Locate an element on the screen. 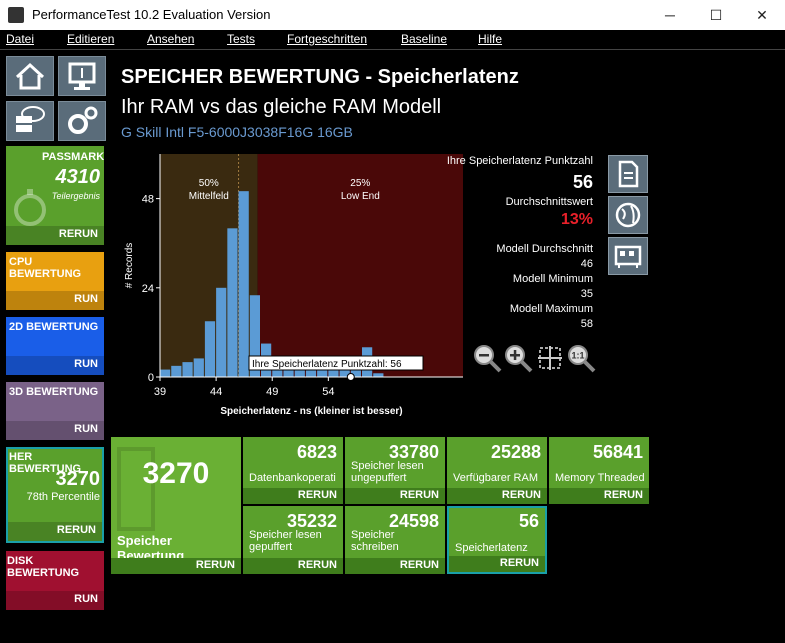 This screenshot has height=643, width=785. memory-write-label: Speicher schreiben is located at coordinates (375, 541).